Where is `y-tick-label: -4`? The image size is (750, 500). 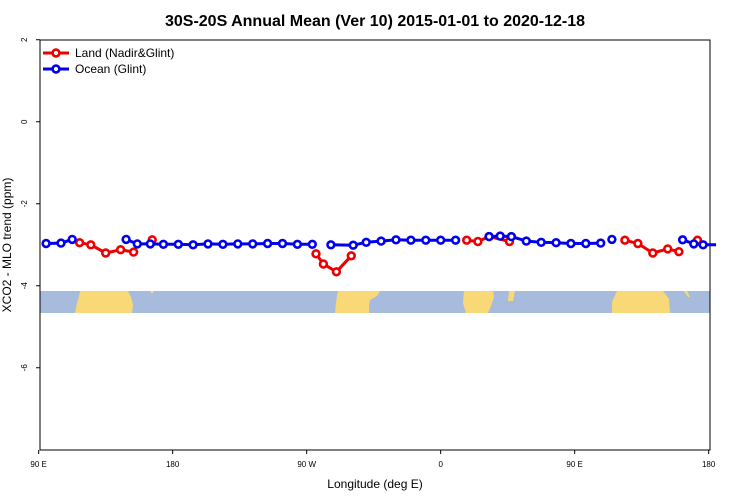
y-tick-label: -4 is located at coordinates (24, 286).